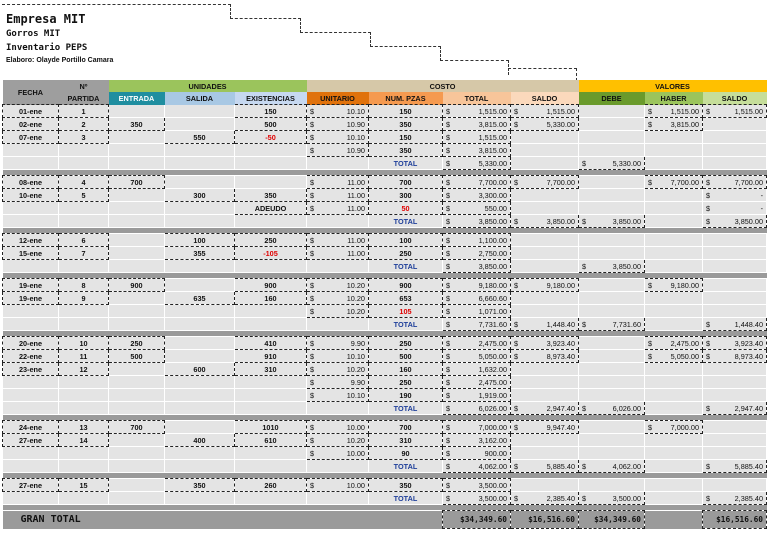  Describe the element at coordinates (673, 98) in the screenshot. I see `header-haber: HABER` at that location.